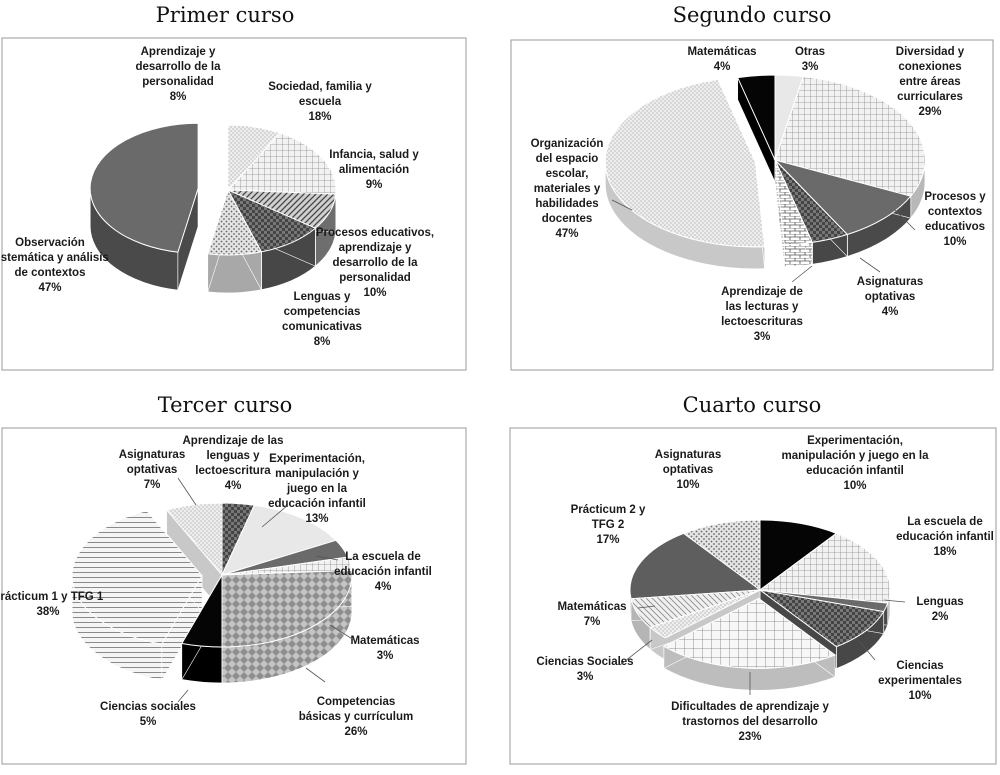 This screenshot has height=775, width=1000. Describe the element at coordinates (750, 707) in the screenshot. I see `slice-label-line: Dificultades de aprendizaje y` at that location.